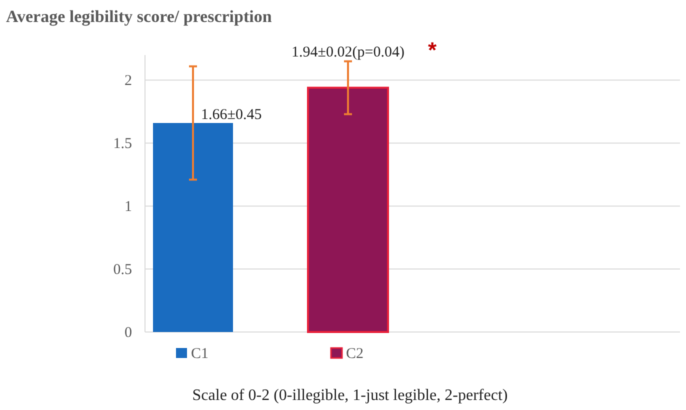 The width and height of the screenshot is (686, 410). Describe the element at coordinates (128, 207) in the screenshot. I see `y-tick-label: 1` at that location.